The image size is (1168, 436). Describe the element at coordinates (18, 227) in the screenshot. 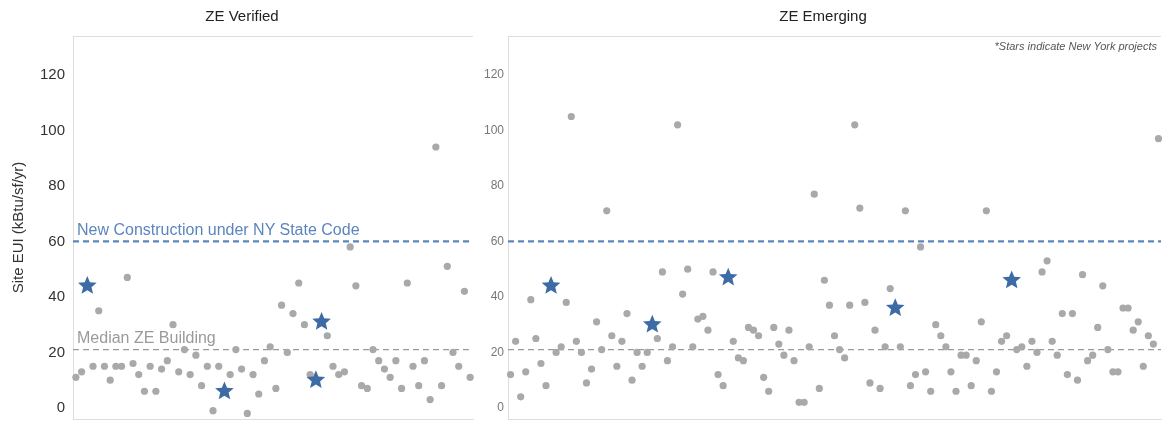

I see `y-axis-title: Site EUI (kBtu/sf/yr)` at that location.